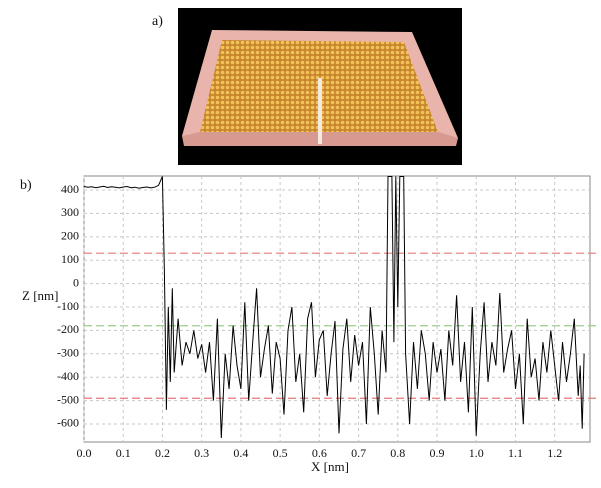  I want to click on x-tick-label: 1.2, so click(554, 453).